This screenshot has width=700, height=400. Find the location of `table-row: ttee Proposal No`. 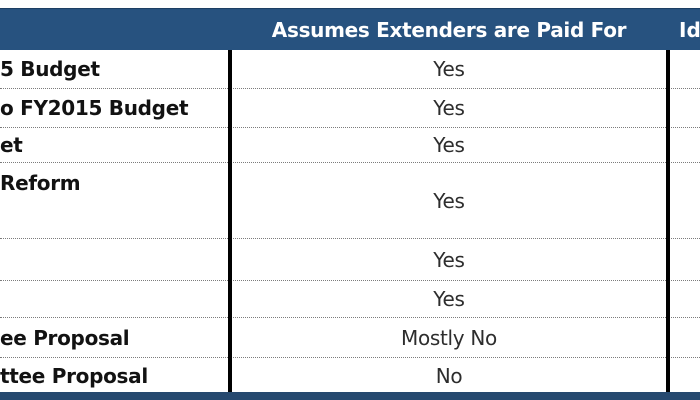

table-row: ttee Proposal No is located at coordinates (350, 375).